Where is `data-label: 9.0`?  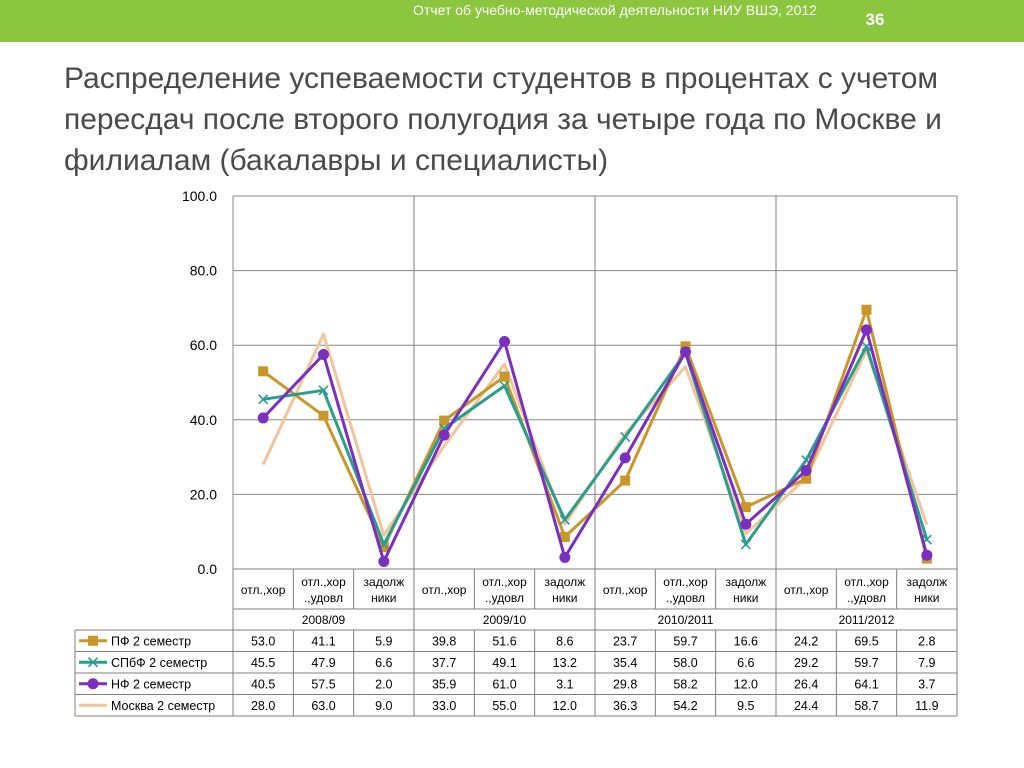
data-label: 9.0 is located at coordinates (383, 706).